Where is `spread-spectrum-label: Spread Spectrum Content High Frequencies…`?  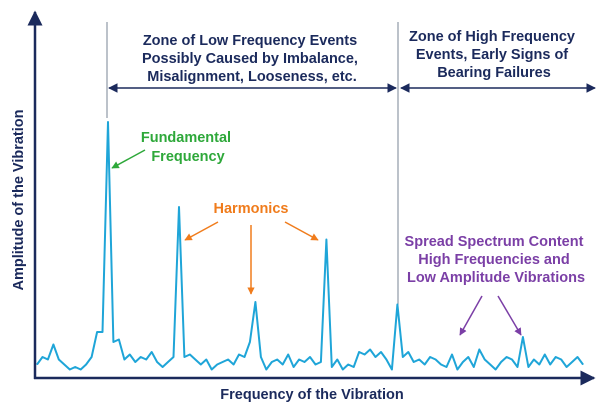
spread-spectrum-label: Spread Spectrum Content High Frequencies… is located at coordinates (496, 260).